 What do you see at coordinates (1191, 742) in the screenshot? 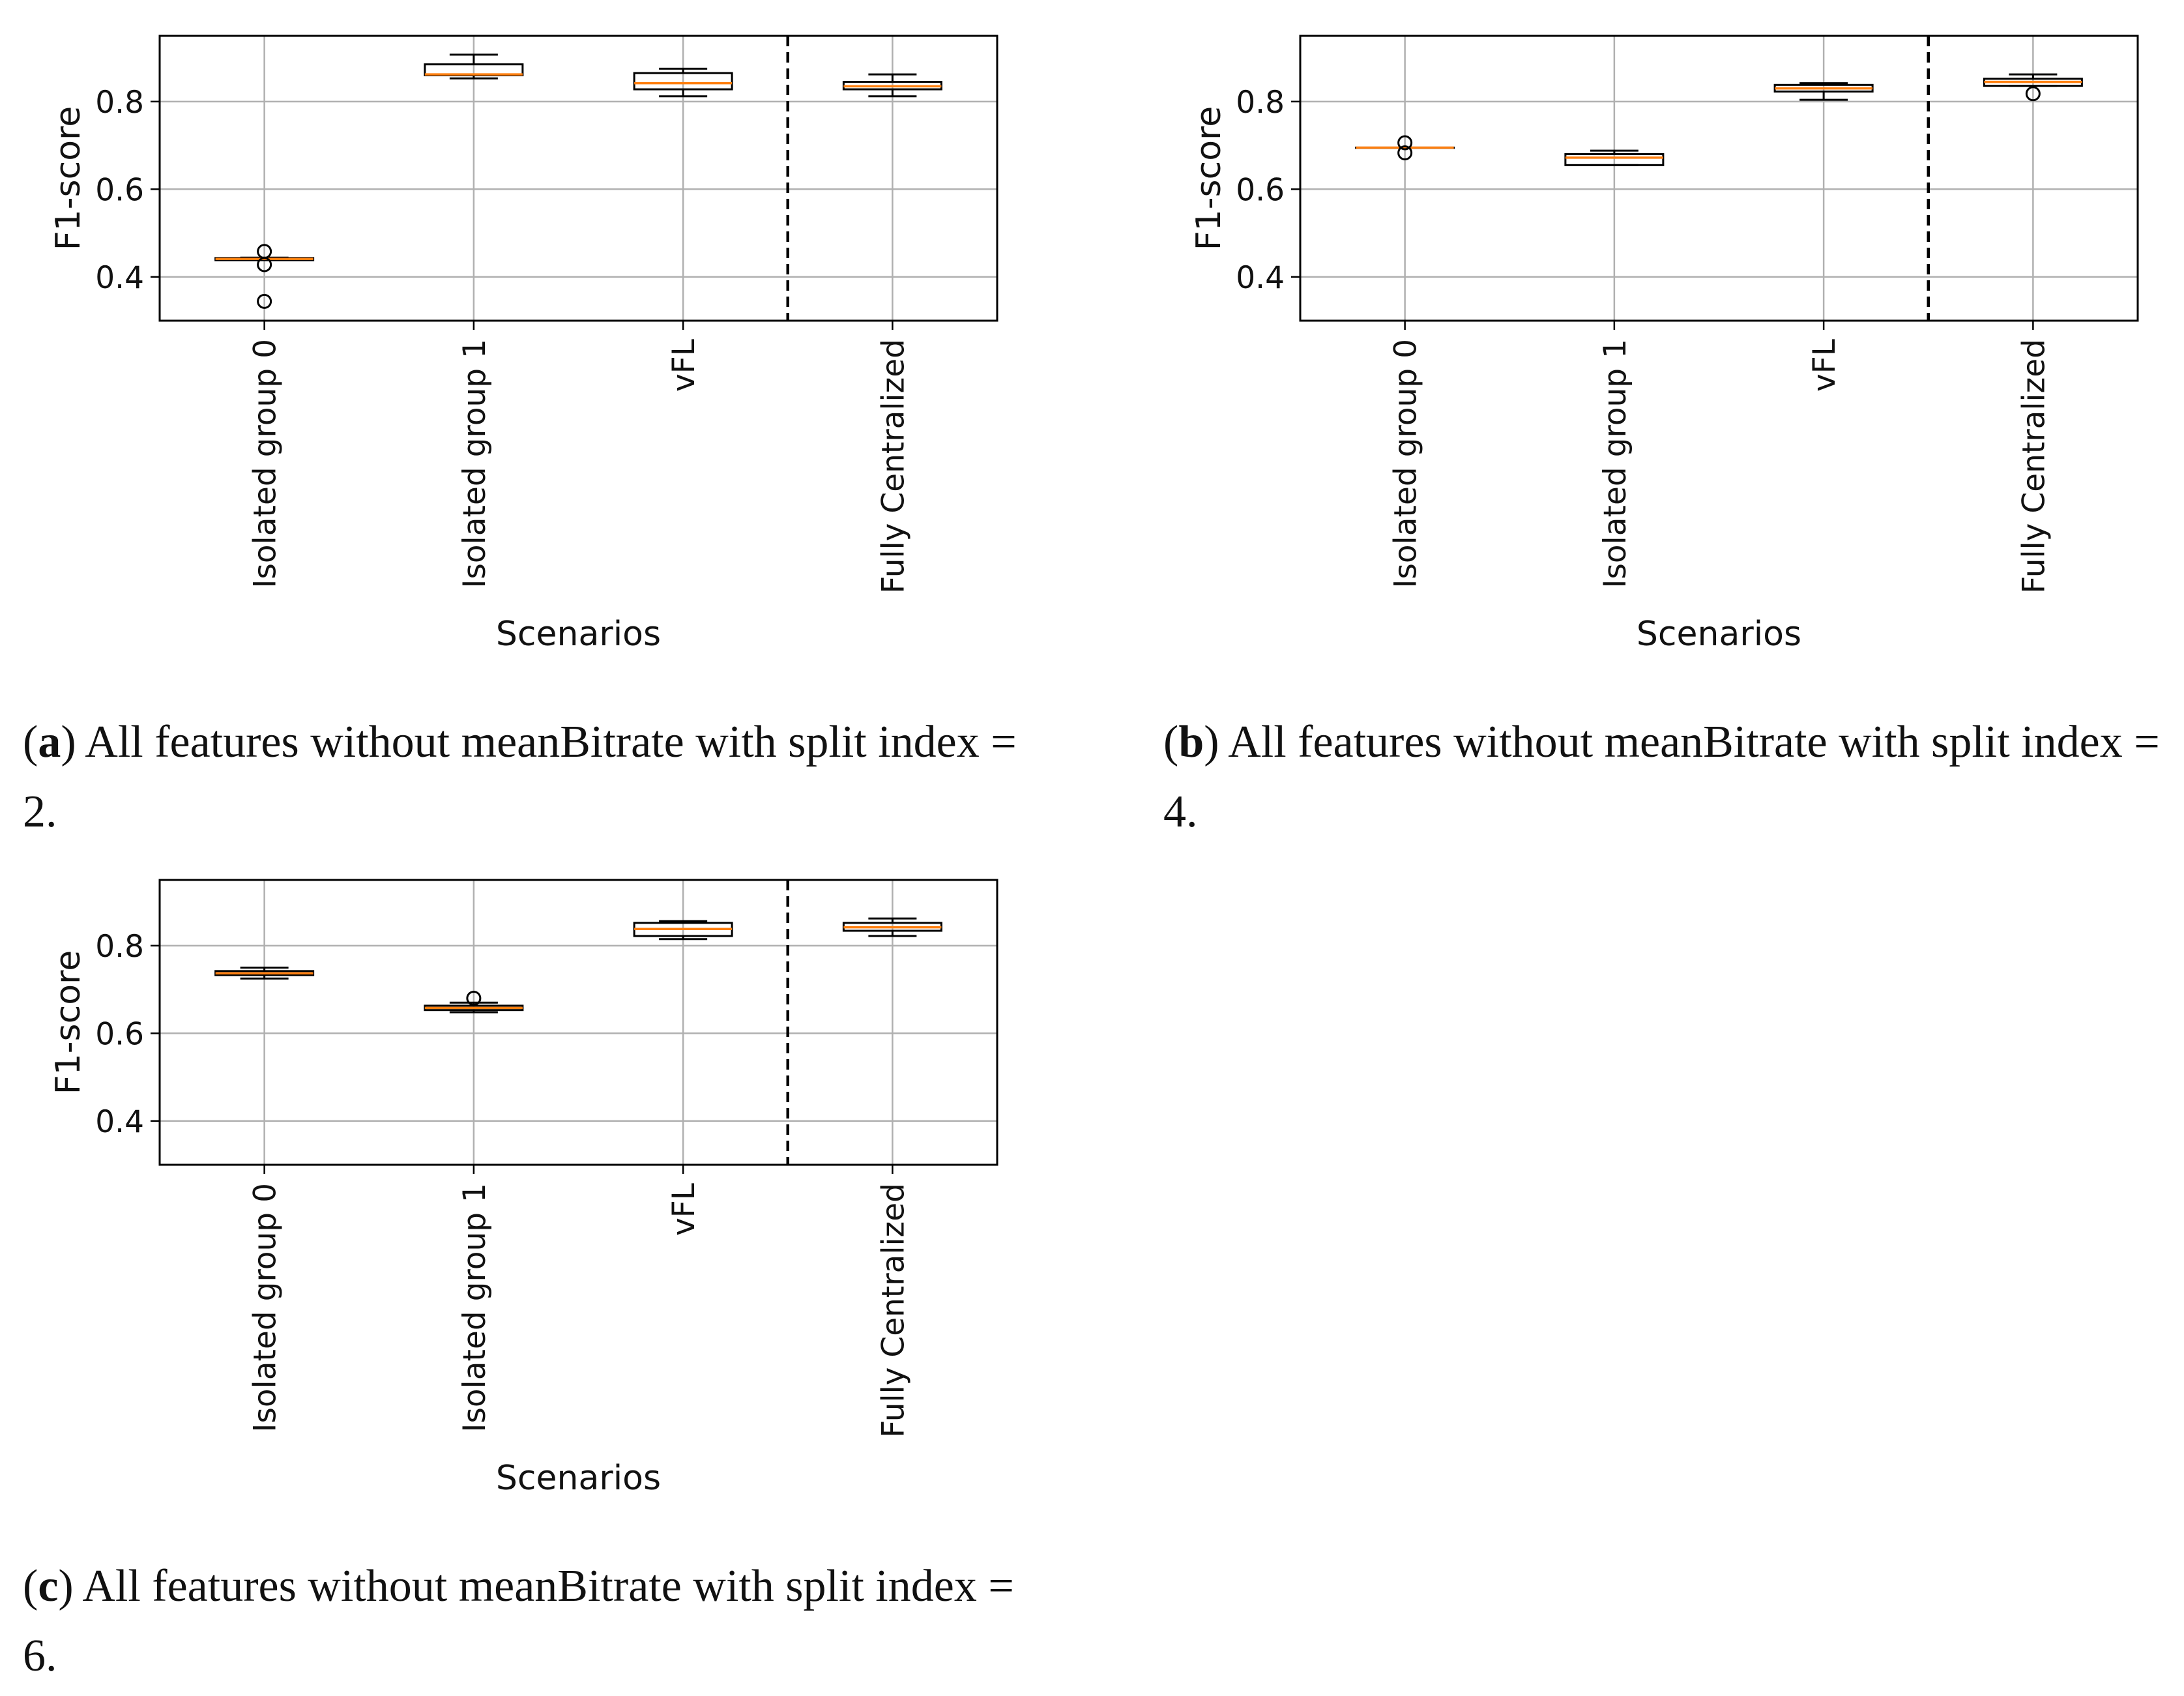
I see `caption-letter: b` at bounding box center [1191, 742].